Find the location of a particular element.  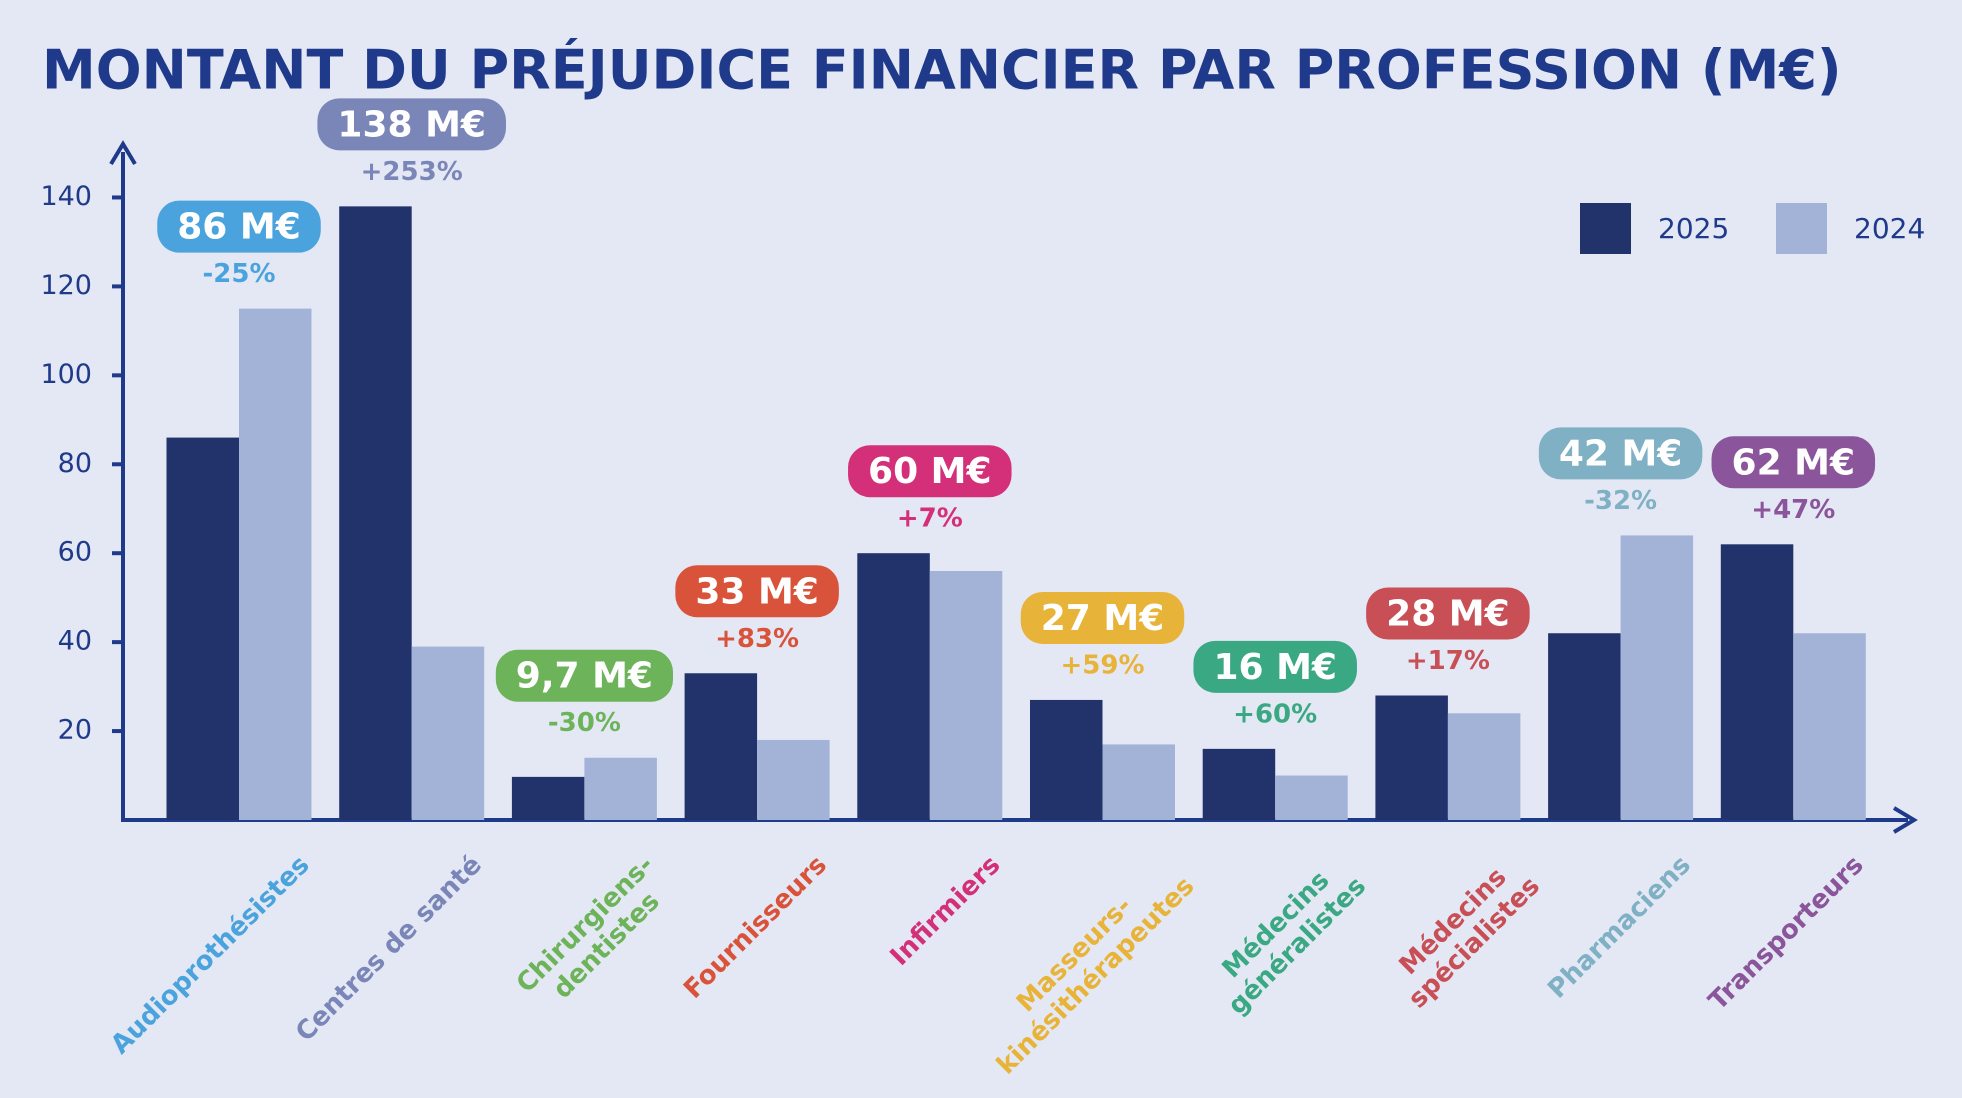

change-label: +60% is located at coordinates (1275, 714).